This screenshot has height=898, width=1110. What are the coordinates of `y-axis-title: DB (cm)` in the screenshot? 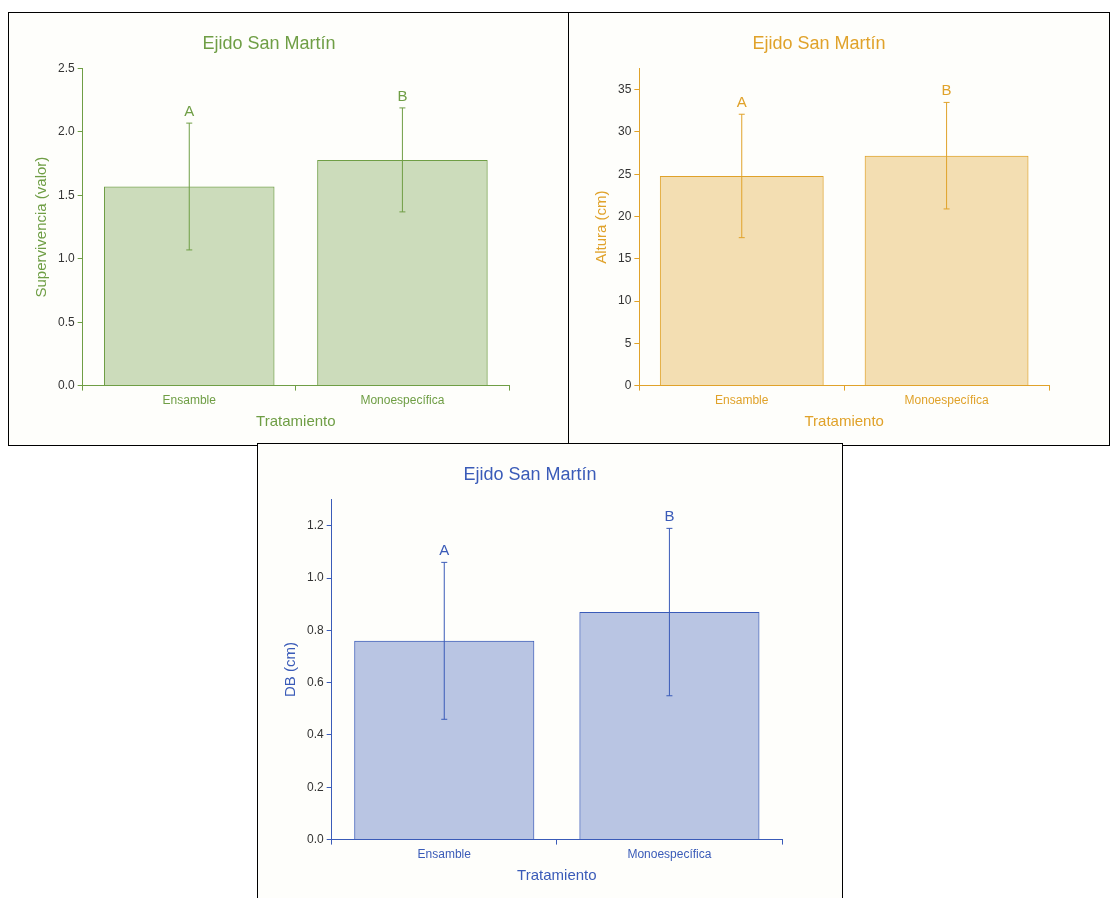 It's located at (290, 670).